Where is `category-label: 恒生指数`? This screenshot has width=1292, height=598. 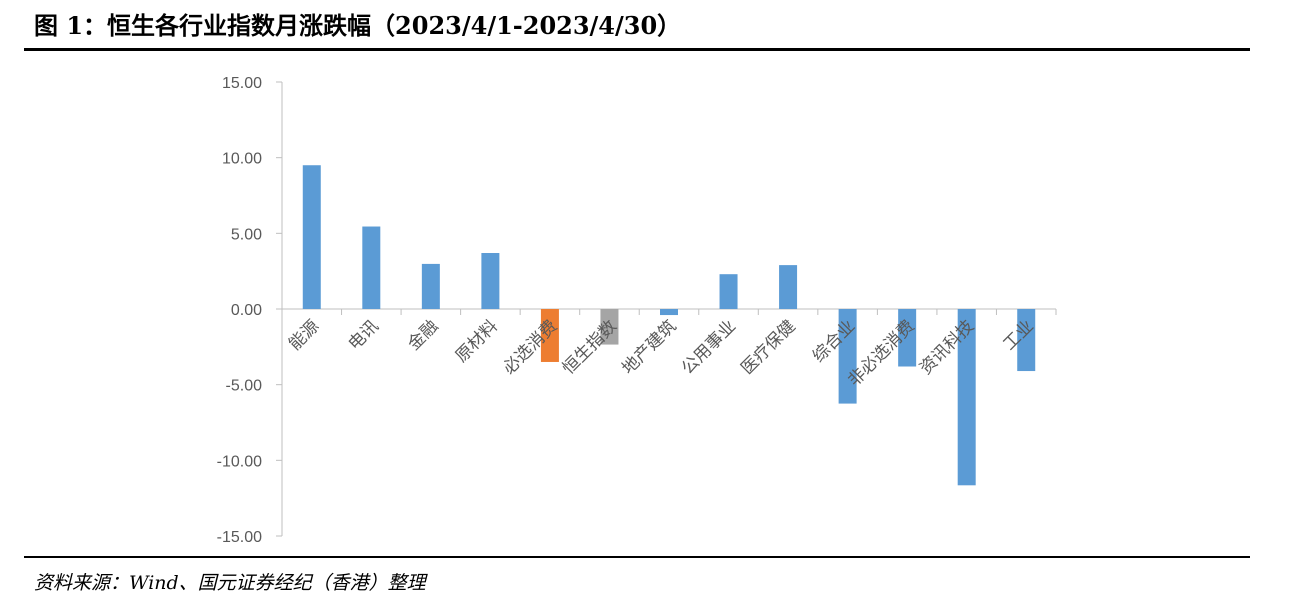
category-label: 恒生指数 is located at coordinates (590, 347).